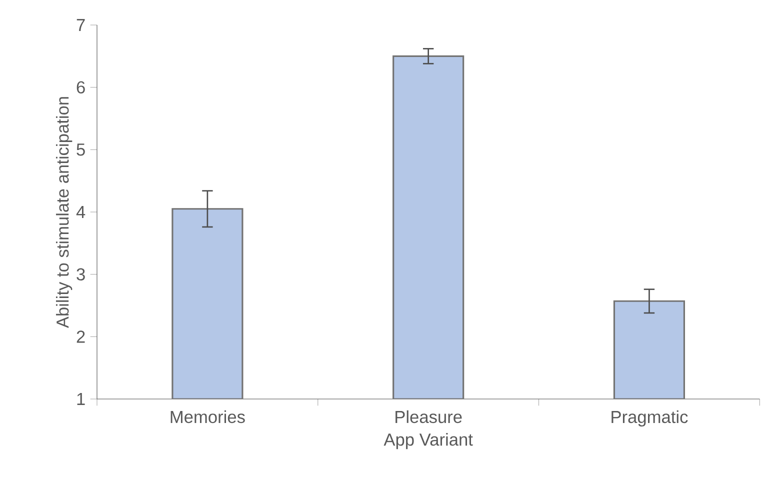  What do you see at coordinates (207, 417) in the screenshot?
I see `x-tick-label: Memories` at bounding box center [207, 417].